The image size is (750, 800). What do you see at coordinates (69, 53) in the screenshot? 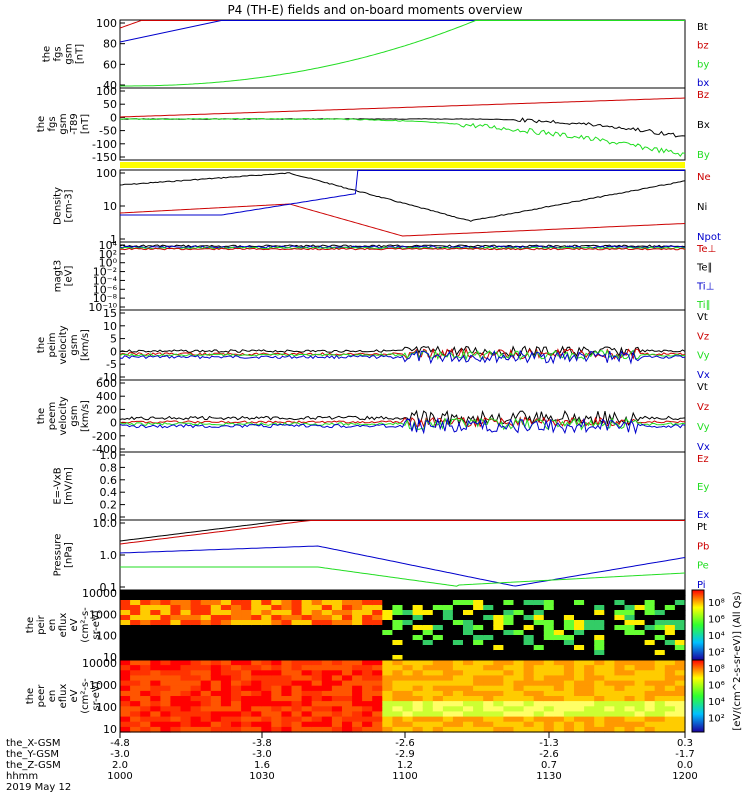
I see `y-axis-label-line: gsm` at bounding box center [69, 53].